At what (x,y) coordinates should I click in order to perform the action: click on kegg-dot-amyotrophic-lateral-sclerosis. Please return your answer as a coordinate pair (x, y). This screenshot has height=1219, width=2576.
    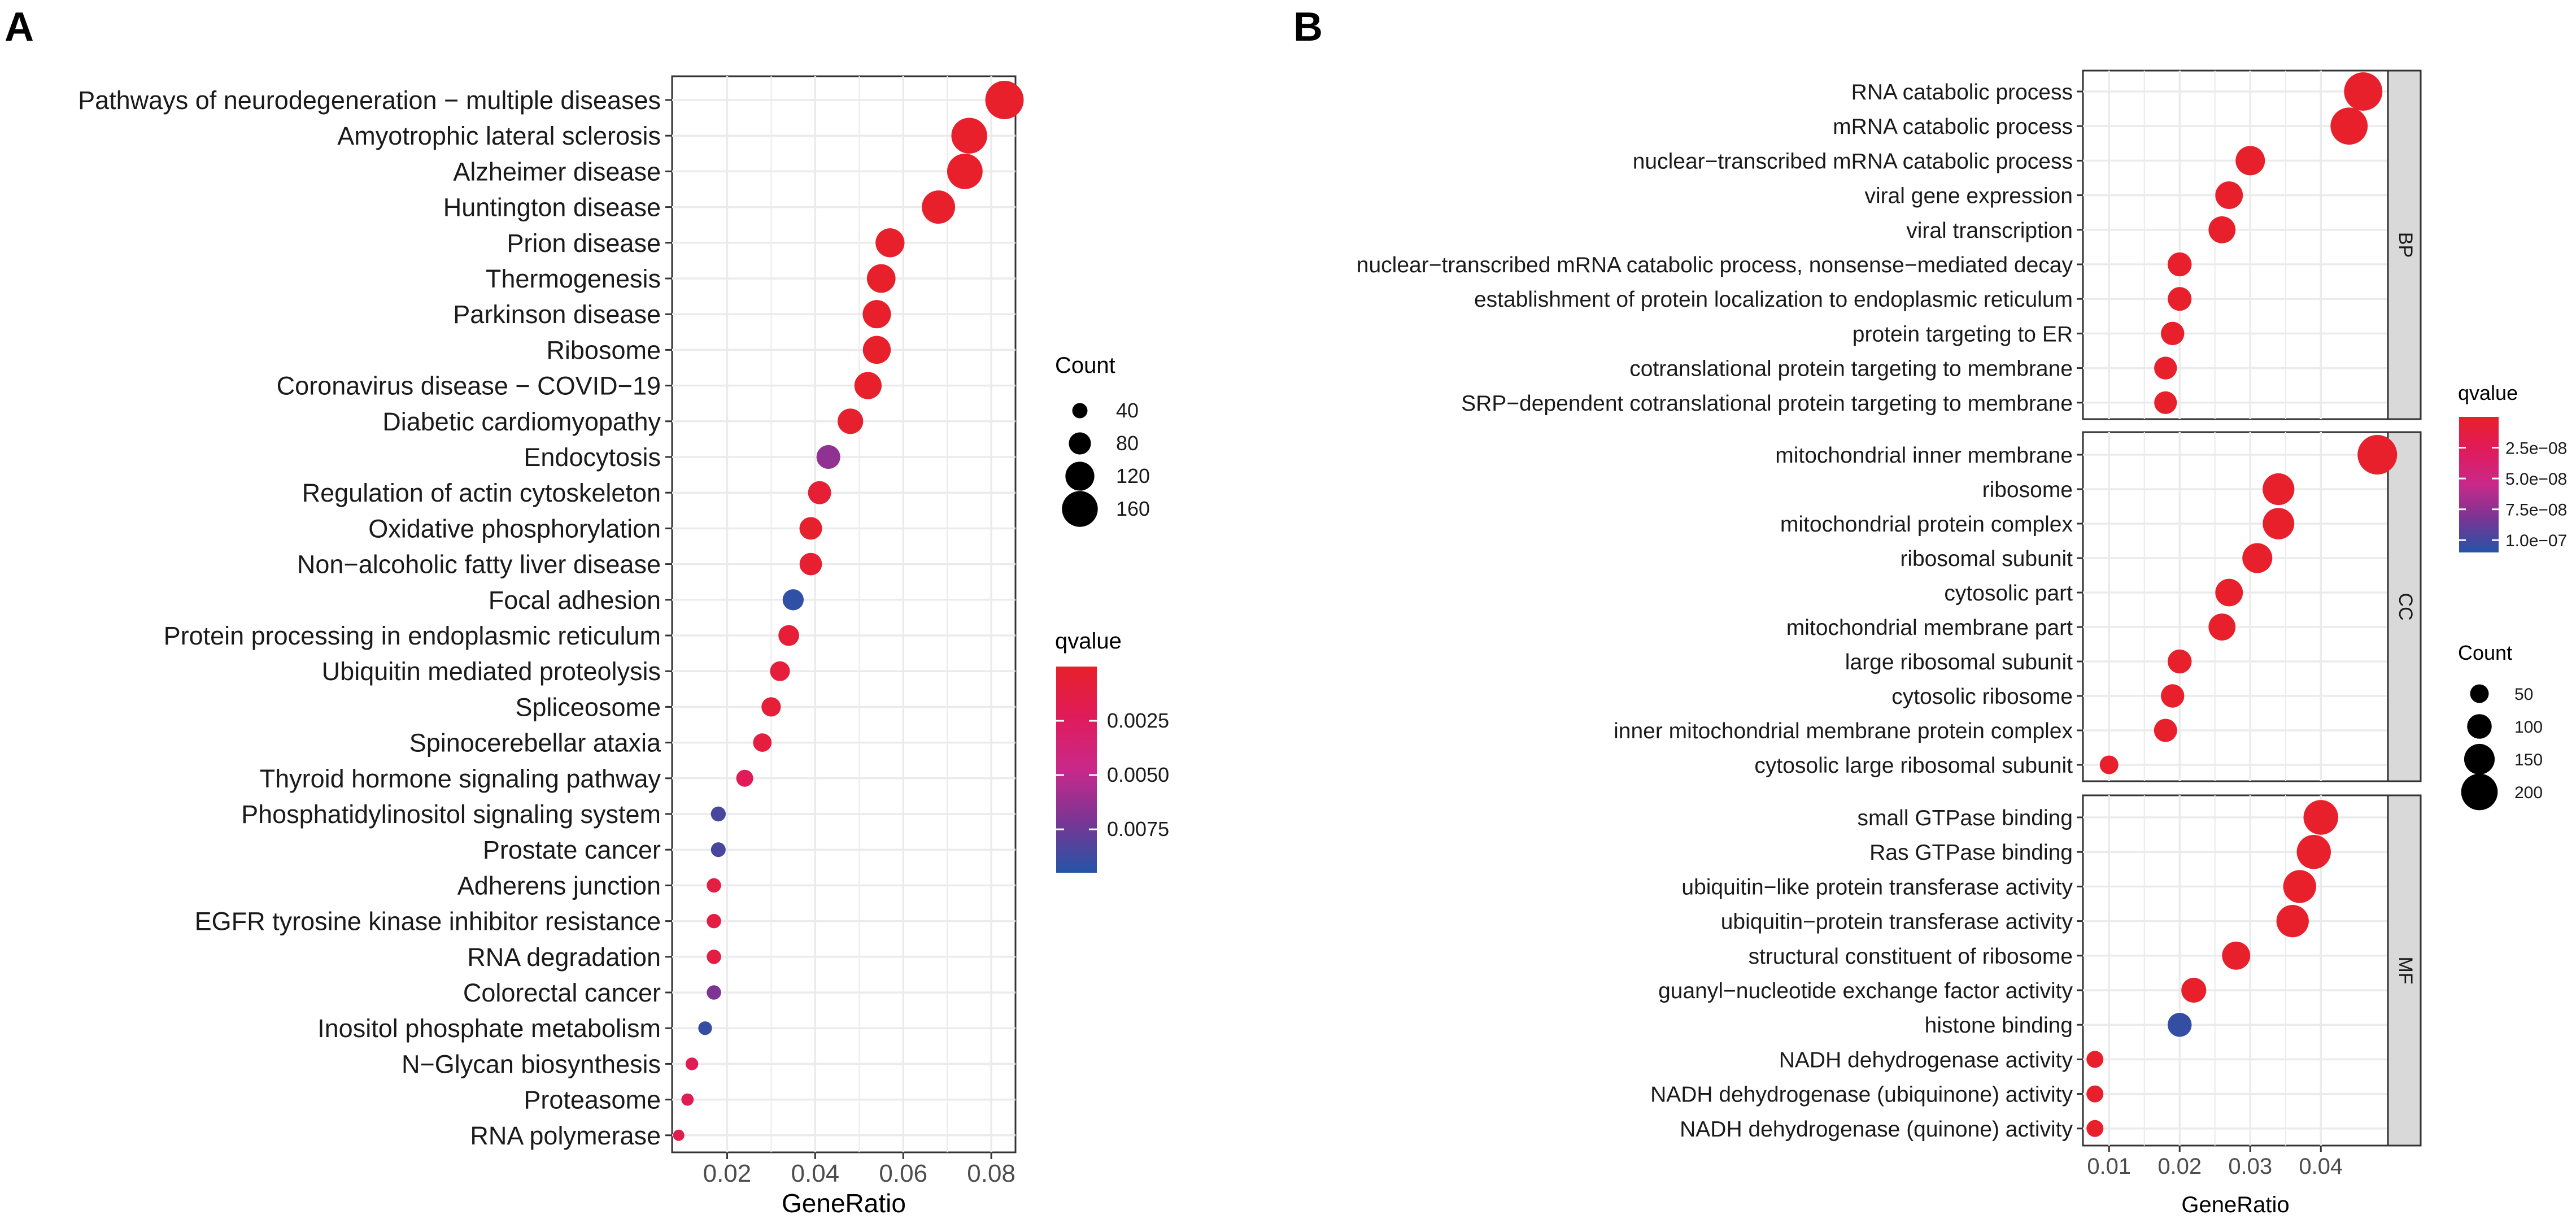
    Looking at the image, I should click on (969, 135).